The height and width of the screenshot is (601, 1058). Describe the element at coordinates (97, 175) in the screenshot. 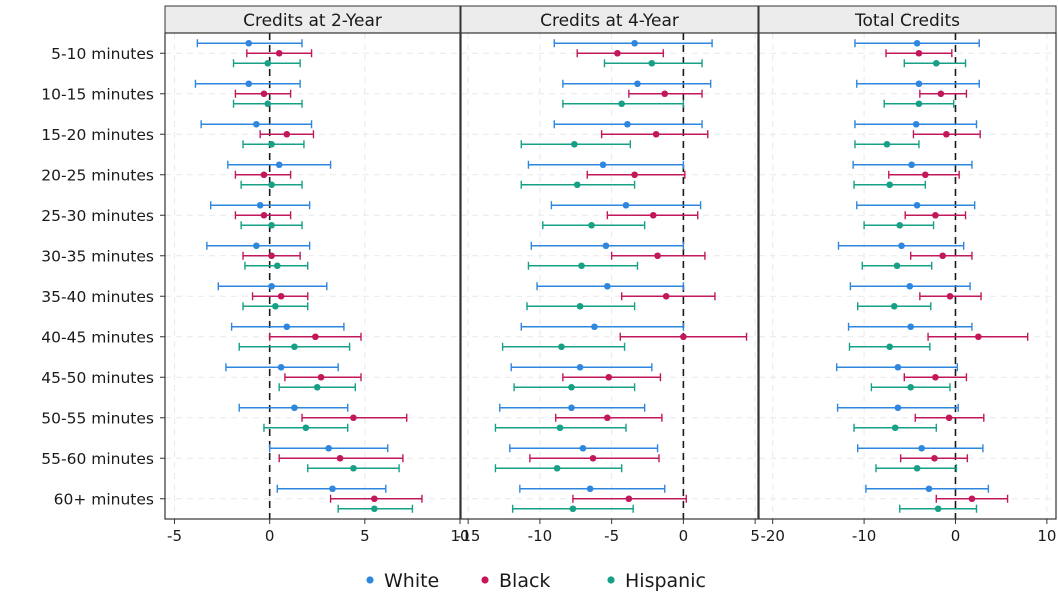

I see `category-label: 20-25 minutes` at that location.